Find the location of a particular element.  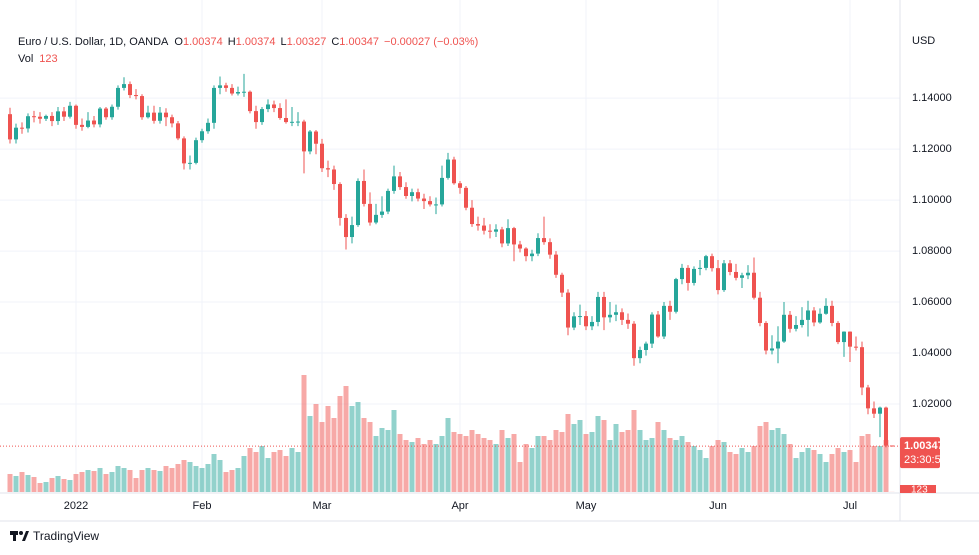

ohlc-key: L is located at coordinates (283, 42).